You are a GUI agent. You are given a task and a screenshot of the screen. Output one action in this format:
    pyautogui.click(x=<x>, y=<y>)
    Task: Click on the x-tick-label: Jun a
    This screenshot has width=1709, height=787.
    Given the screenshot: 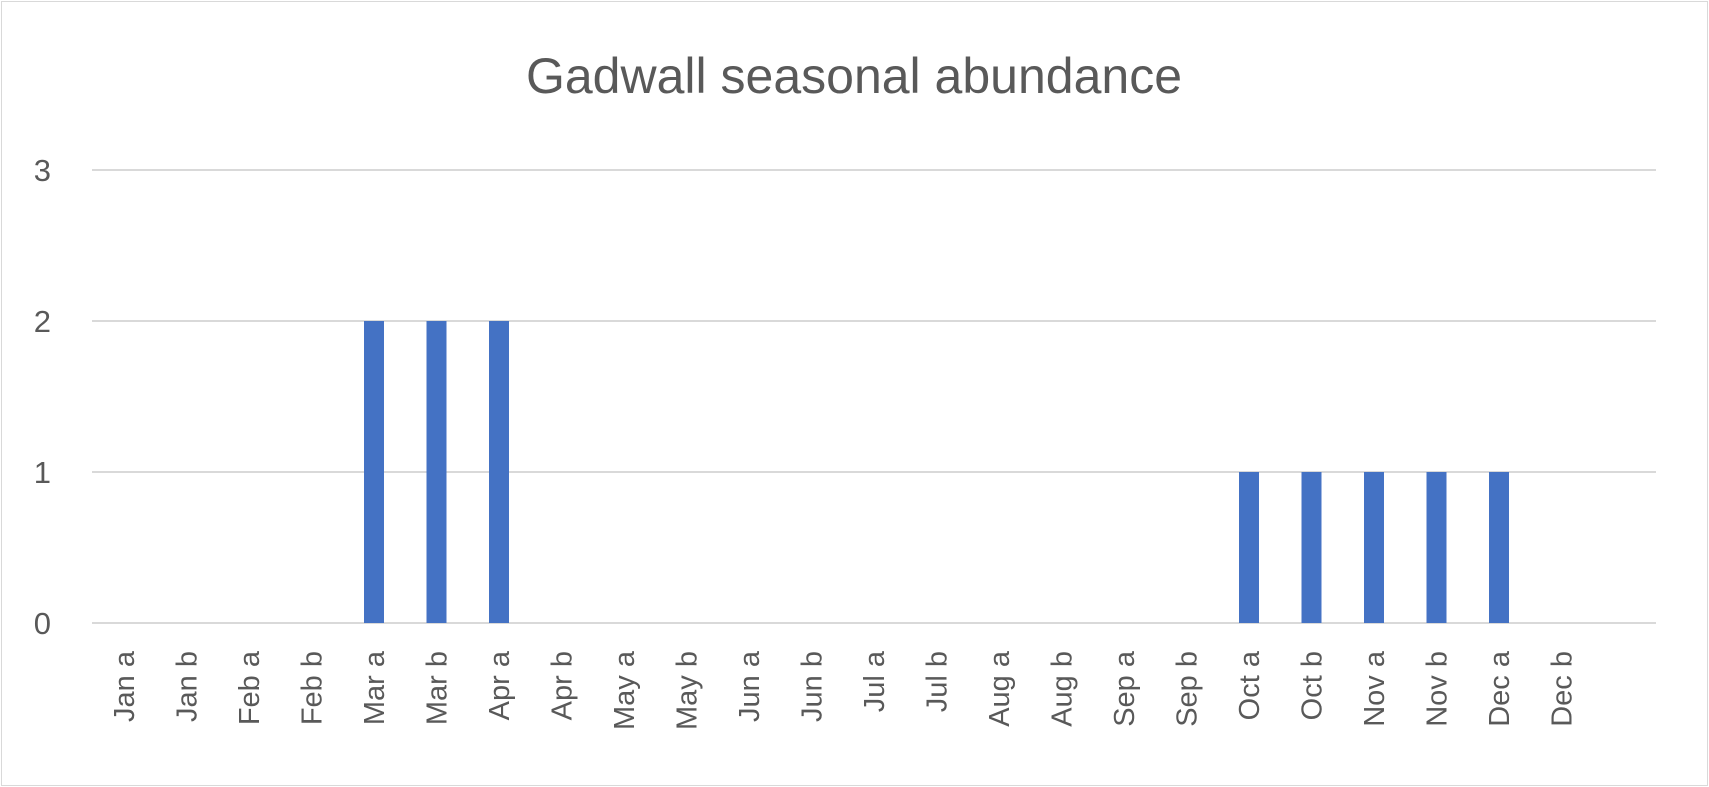 What is the action you would take?
    pyautogui.click(x=750, y=686)
    